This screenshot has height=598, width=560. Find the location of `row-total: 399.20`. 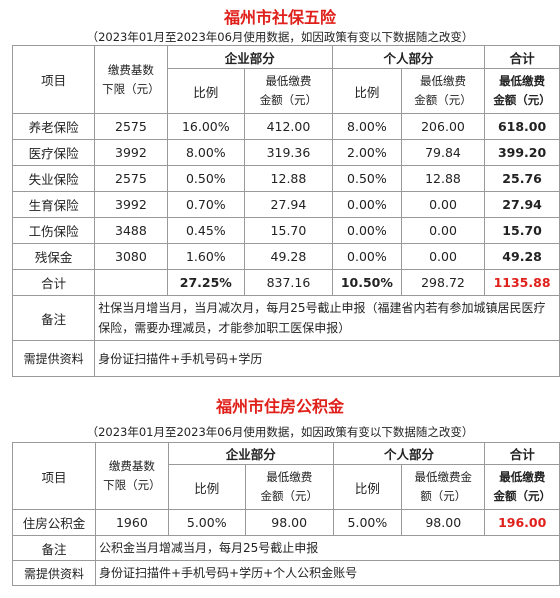

row-total: 399.20 is located at coordinates (522, 152).